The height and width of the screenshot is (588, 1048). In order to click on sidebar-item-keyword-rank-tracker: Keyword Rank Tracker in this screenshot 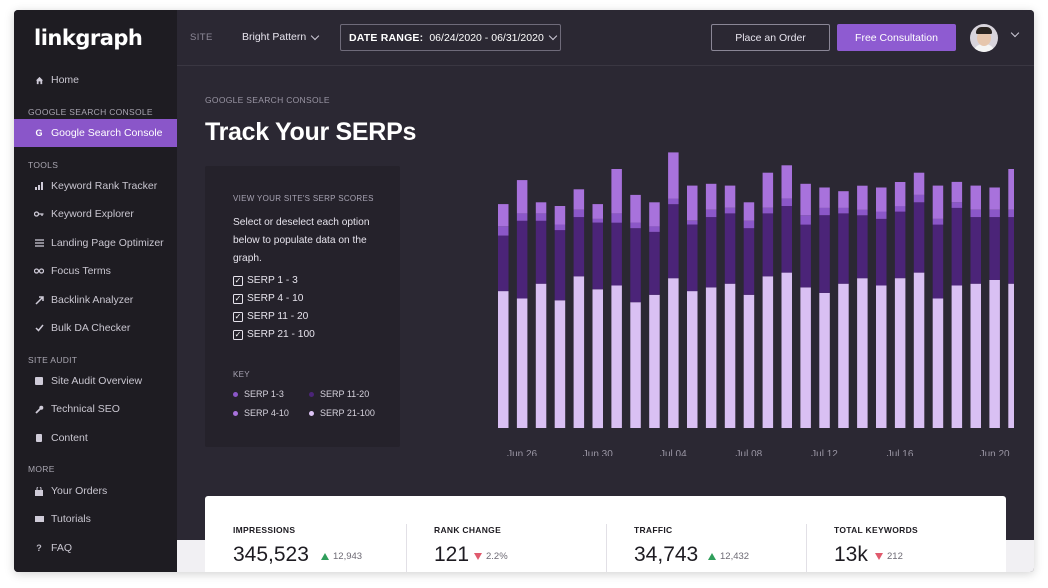, I will do `click(95, 186)`.